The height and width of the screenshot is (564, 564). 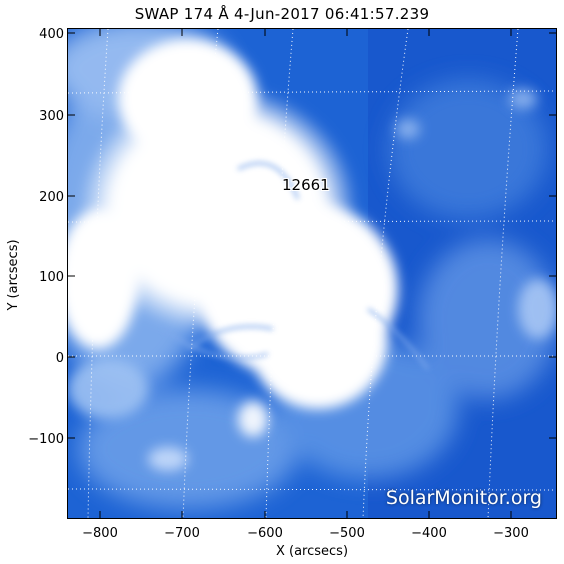 I want to click on image-title: SWAP 174 Å 4-Jun-2017 06:41:57.239, so click(x=282, y=14).